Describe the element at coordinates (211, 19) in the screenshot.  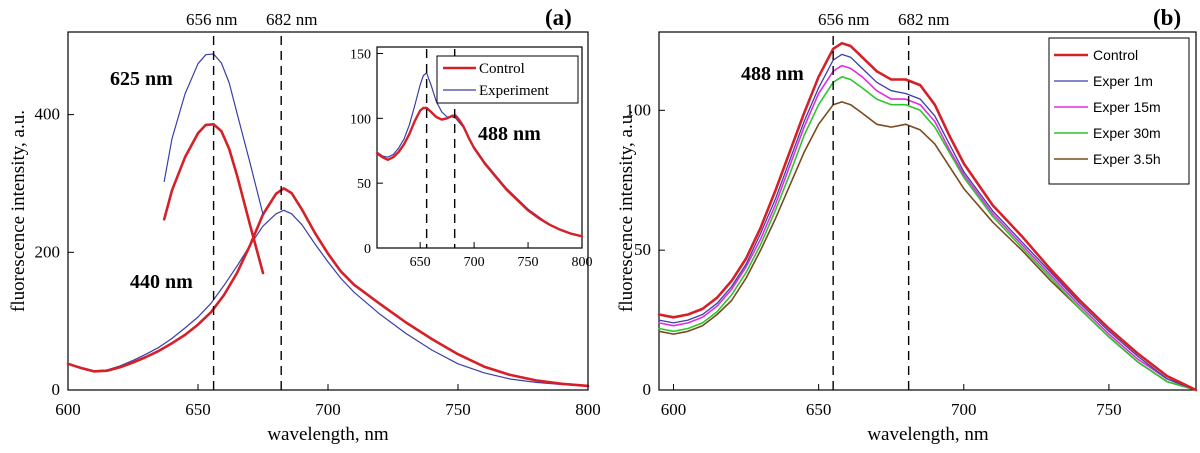
I see `panel-a-vline-label-656: 656 nm` at that location.